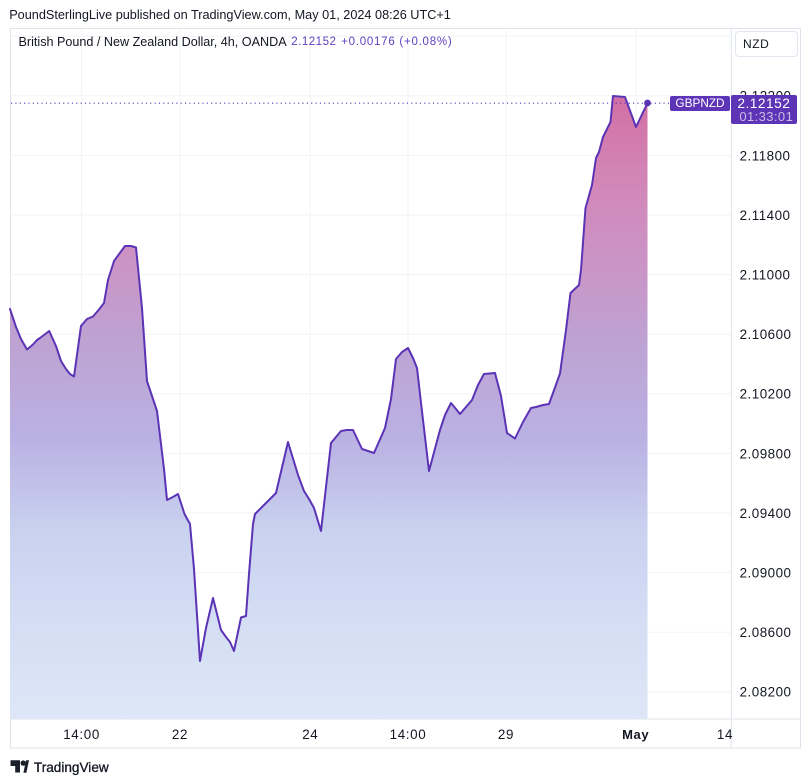  Describe the element at coordinates (635, 734) in the screenshot. I see `svg-text: May` at that location.